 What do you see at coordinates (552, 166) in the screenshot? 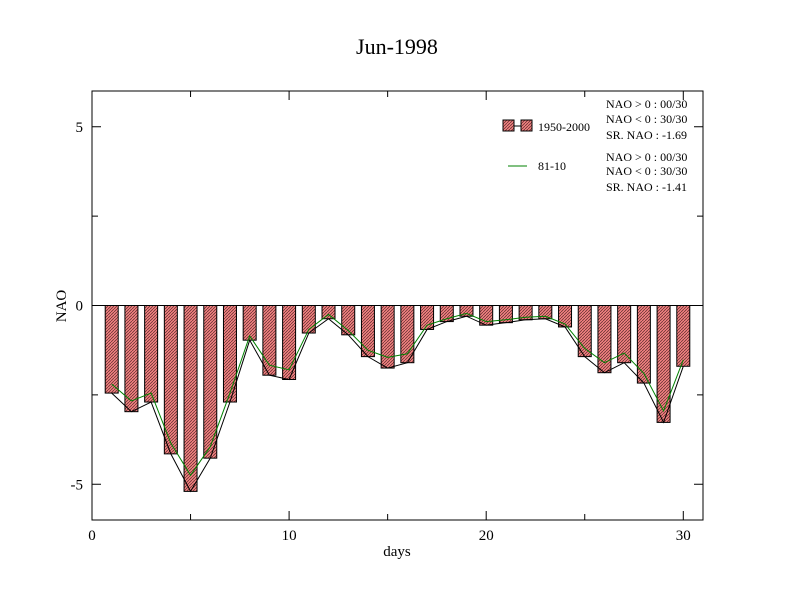
I see `legend-label-81-10: 81-10` at bounding box center [552, 166].